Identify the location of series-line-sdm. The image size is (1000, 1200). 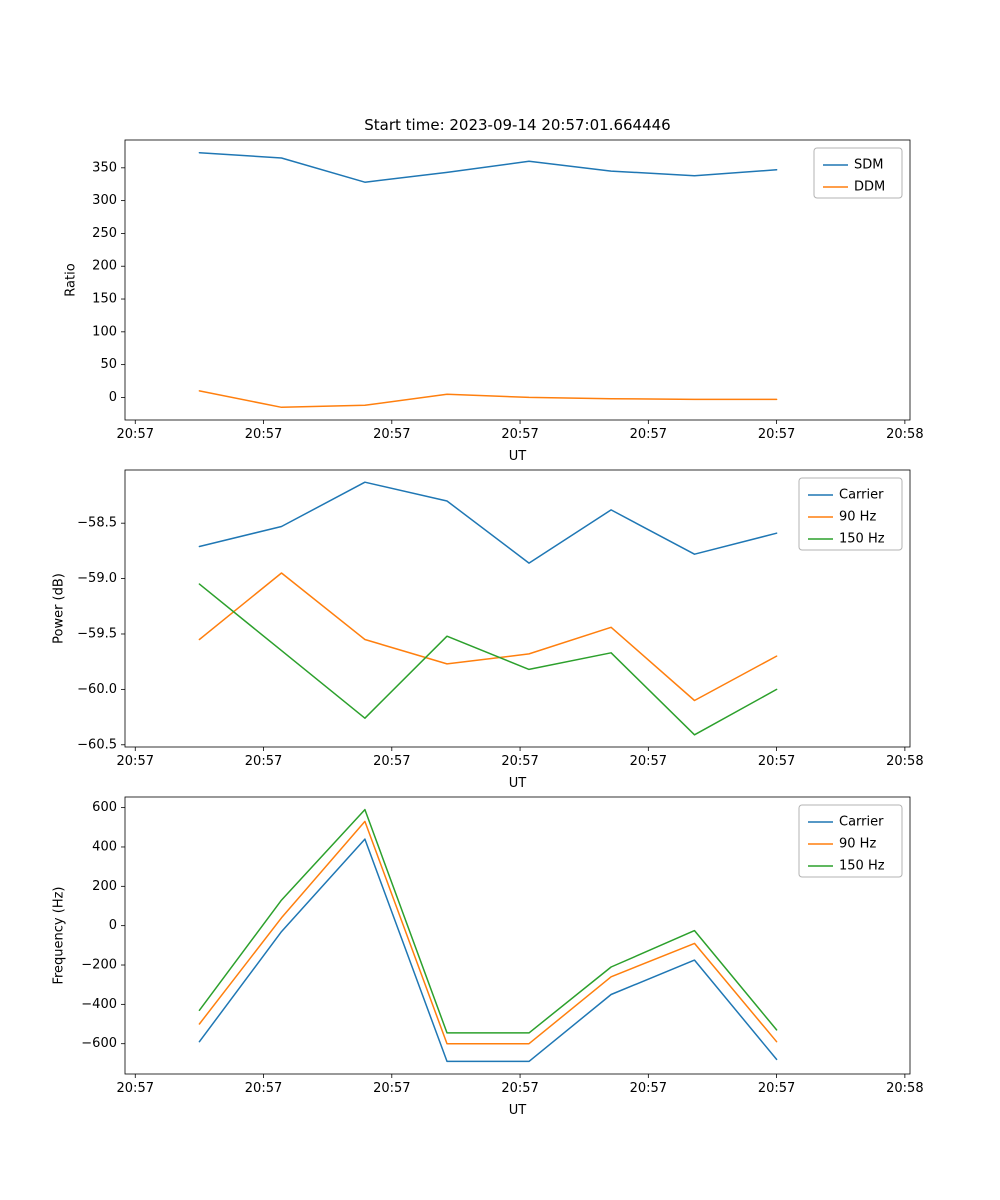
(488, 167).